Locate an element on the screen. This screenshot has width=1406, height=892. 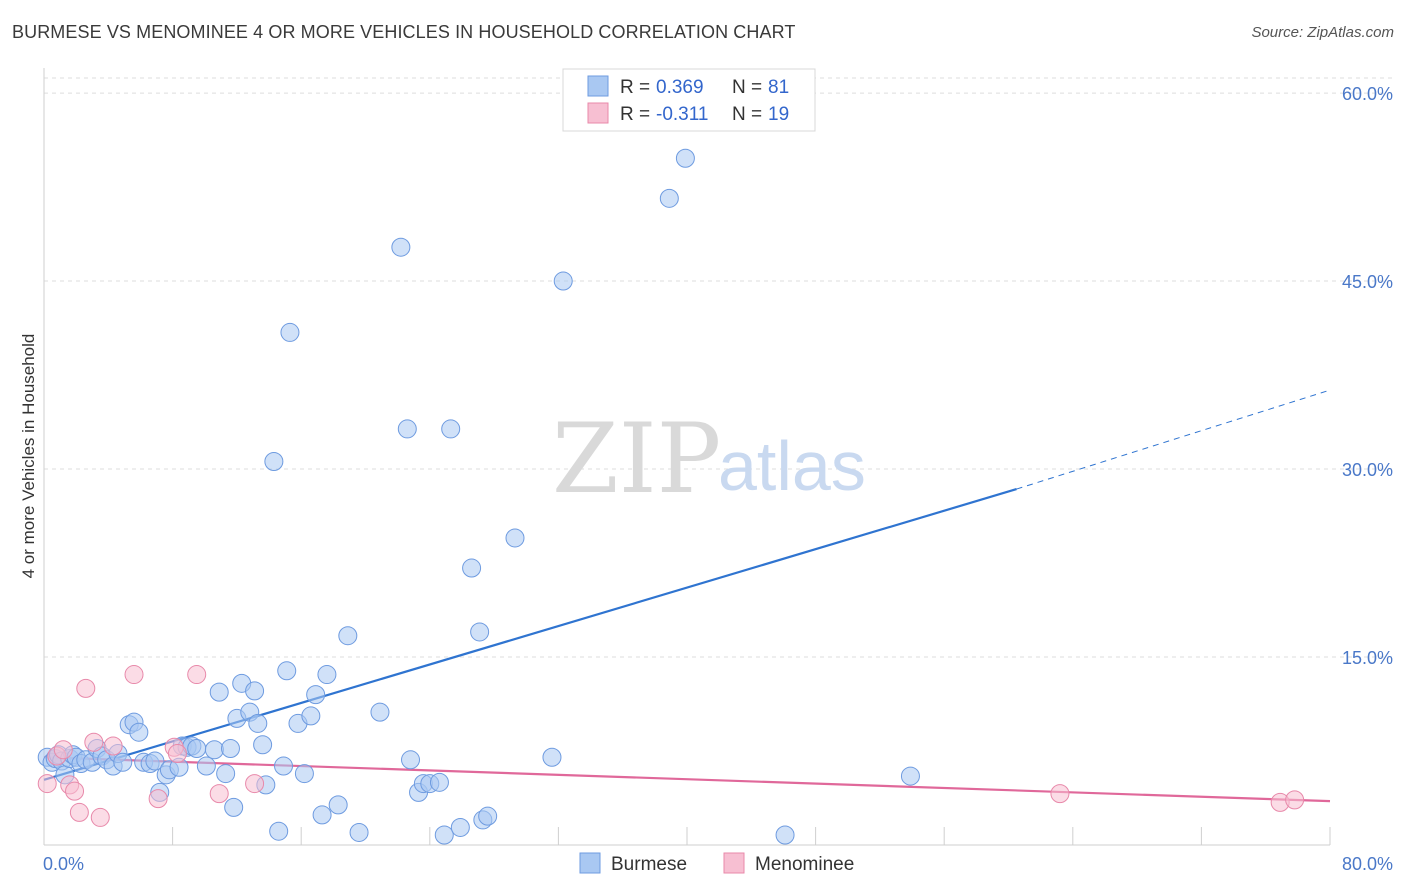
legend-swatch-menominee is located at coordinates (598, 113).